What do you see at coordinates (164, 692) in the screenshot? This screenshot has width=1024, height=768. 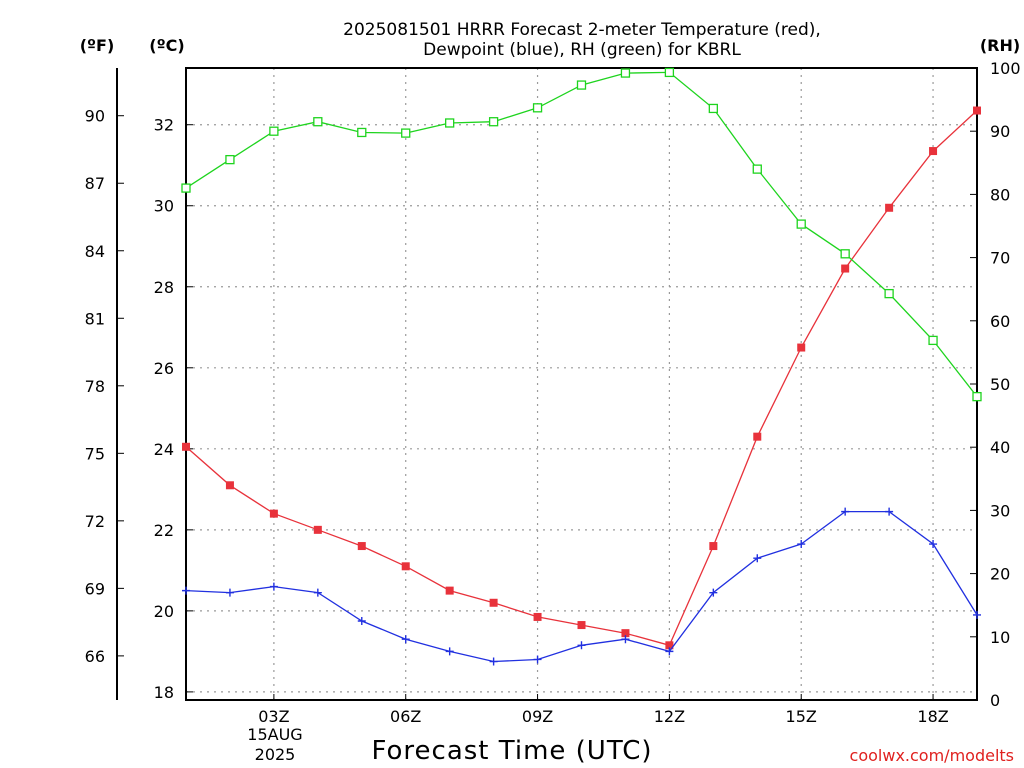 I see `celsius-tick-label: 18` at bounding box center [164, 692].